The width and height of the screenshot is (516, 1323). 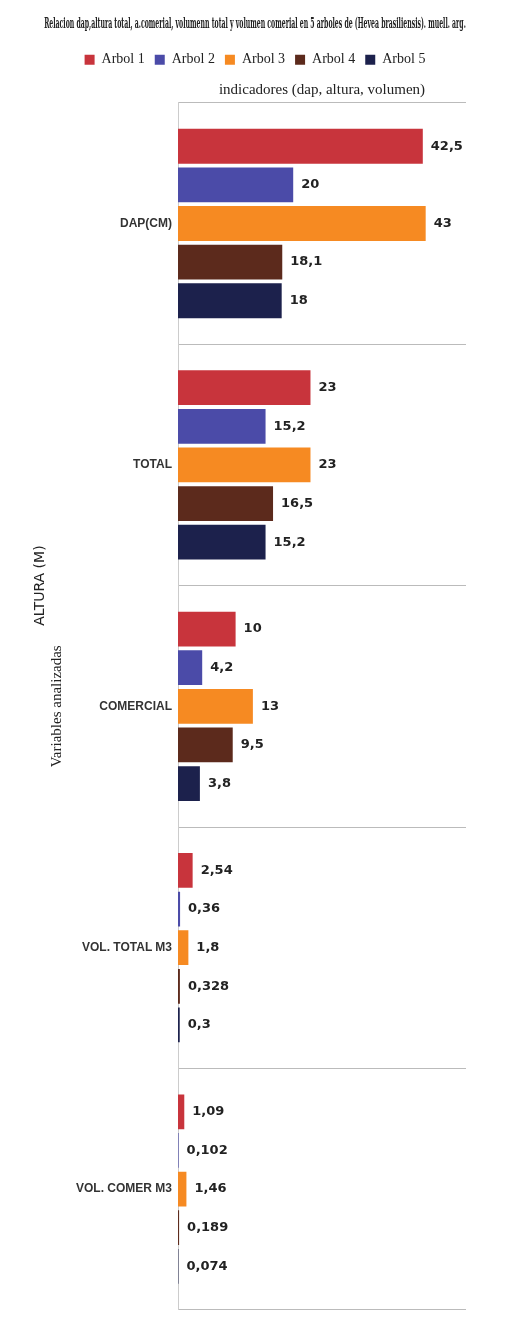 I want to click on data-label: 4,2, so click(x=222, y=667).